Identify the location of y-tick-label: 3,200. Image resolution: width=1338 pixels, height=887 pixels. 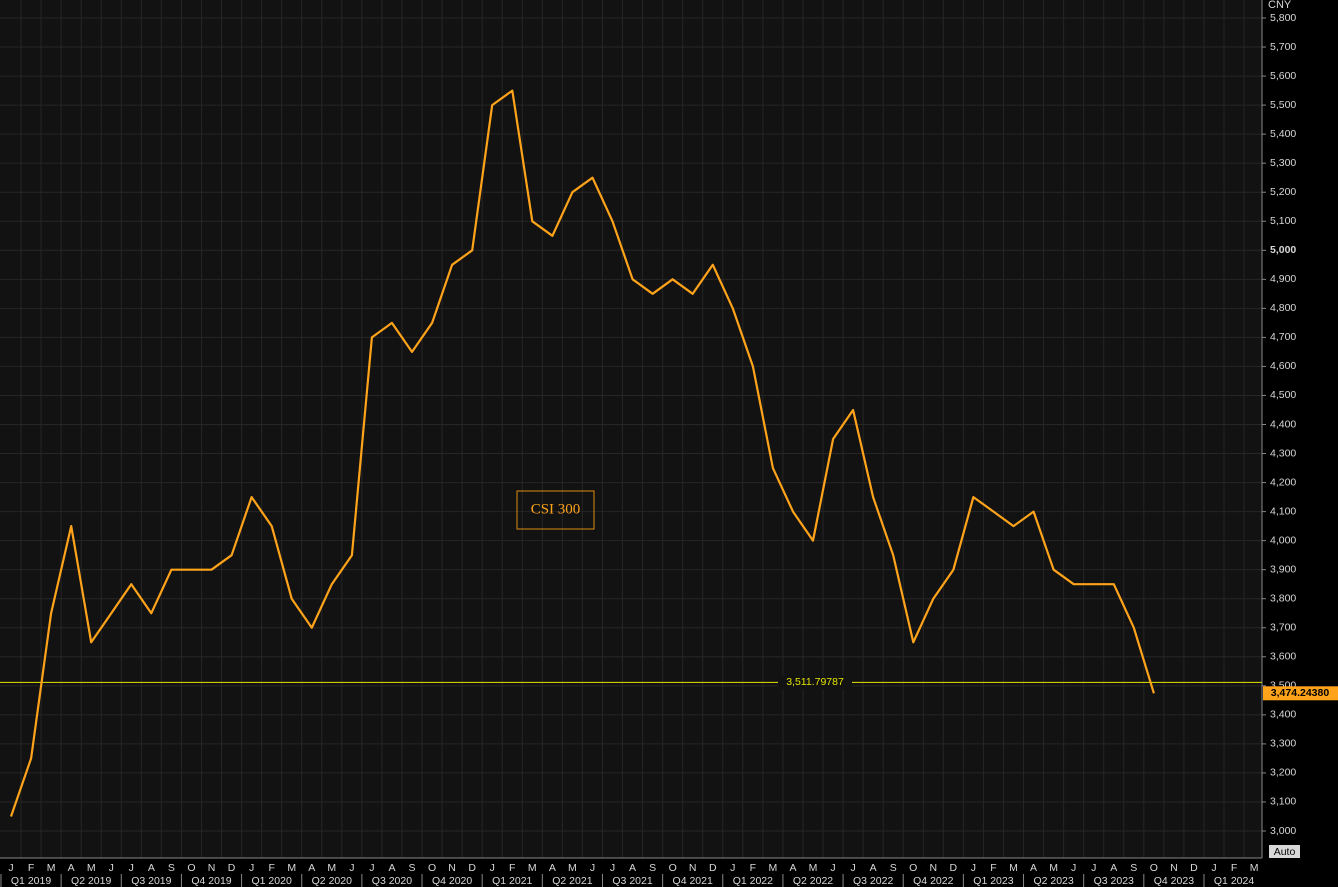
(1283, 773).